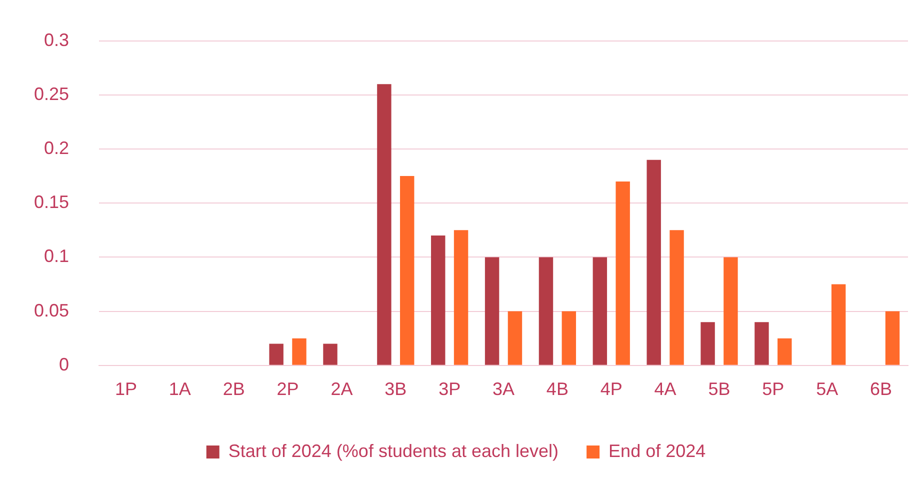 This screenshot has width=912, height=477. What do you see at coordinates (52, 202) in the screenshot?
I see `y-tick-label: 0.15` at bounding box center [52, 202].